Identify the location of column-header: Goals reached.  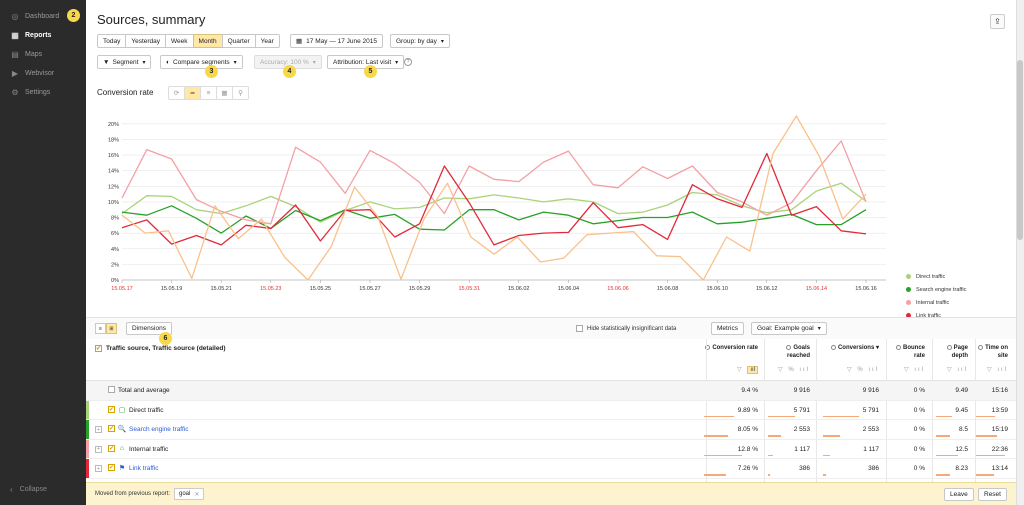
(786, 352).